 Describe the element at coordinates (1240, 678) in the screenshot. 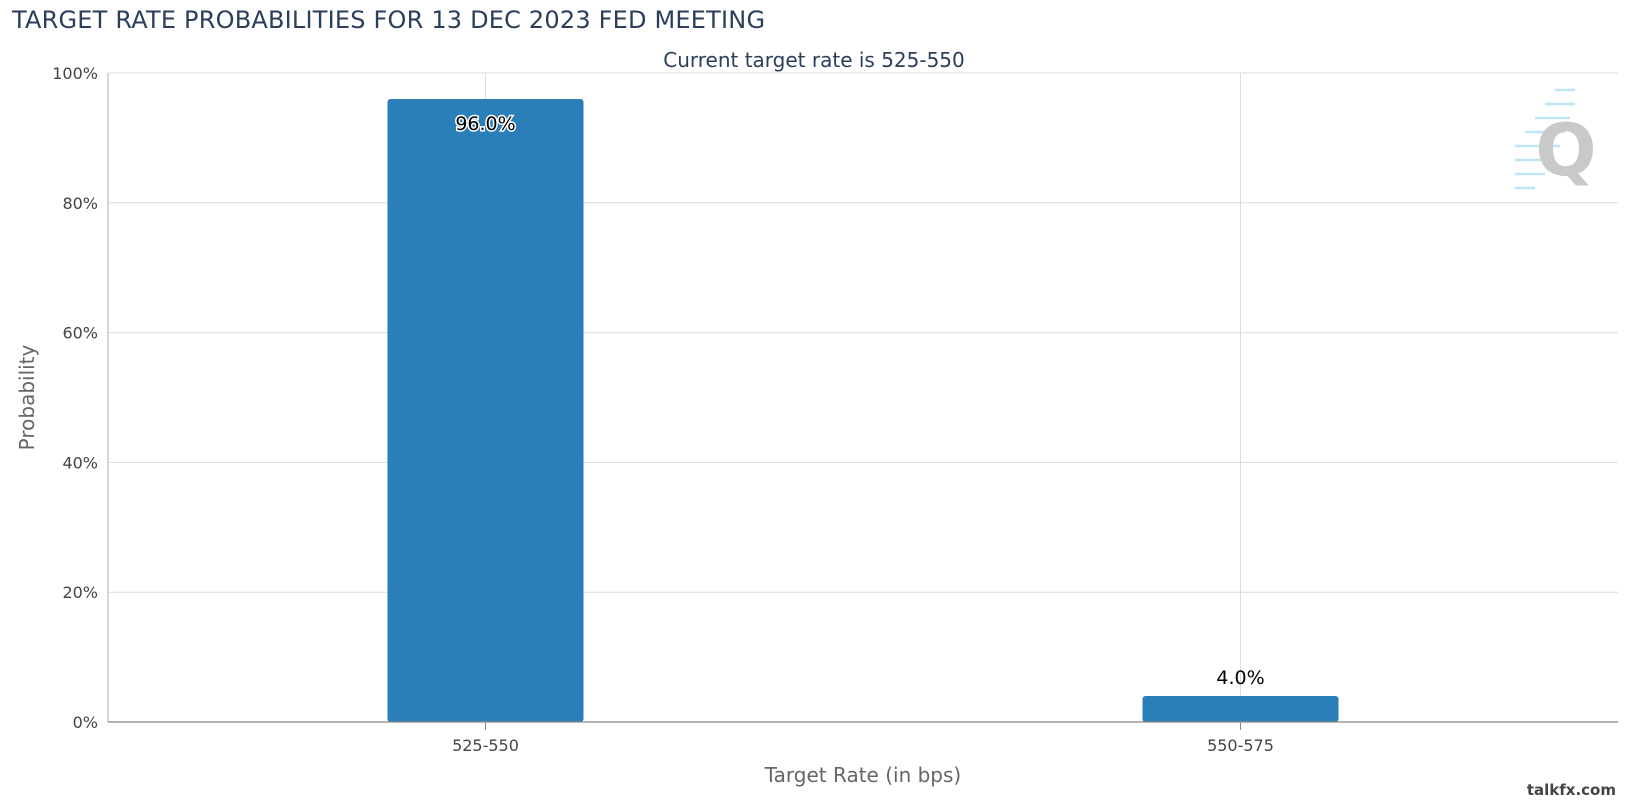

I see `data-label: 4.0%` at that location.